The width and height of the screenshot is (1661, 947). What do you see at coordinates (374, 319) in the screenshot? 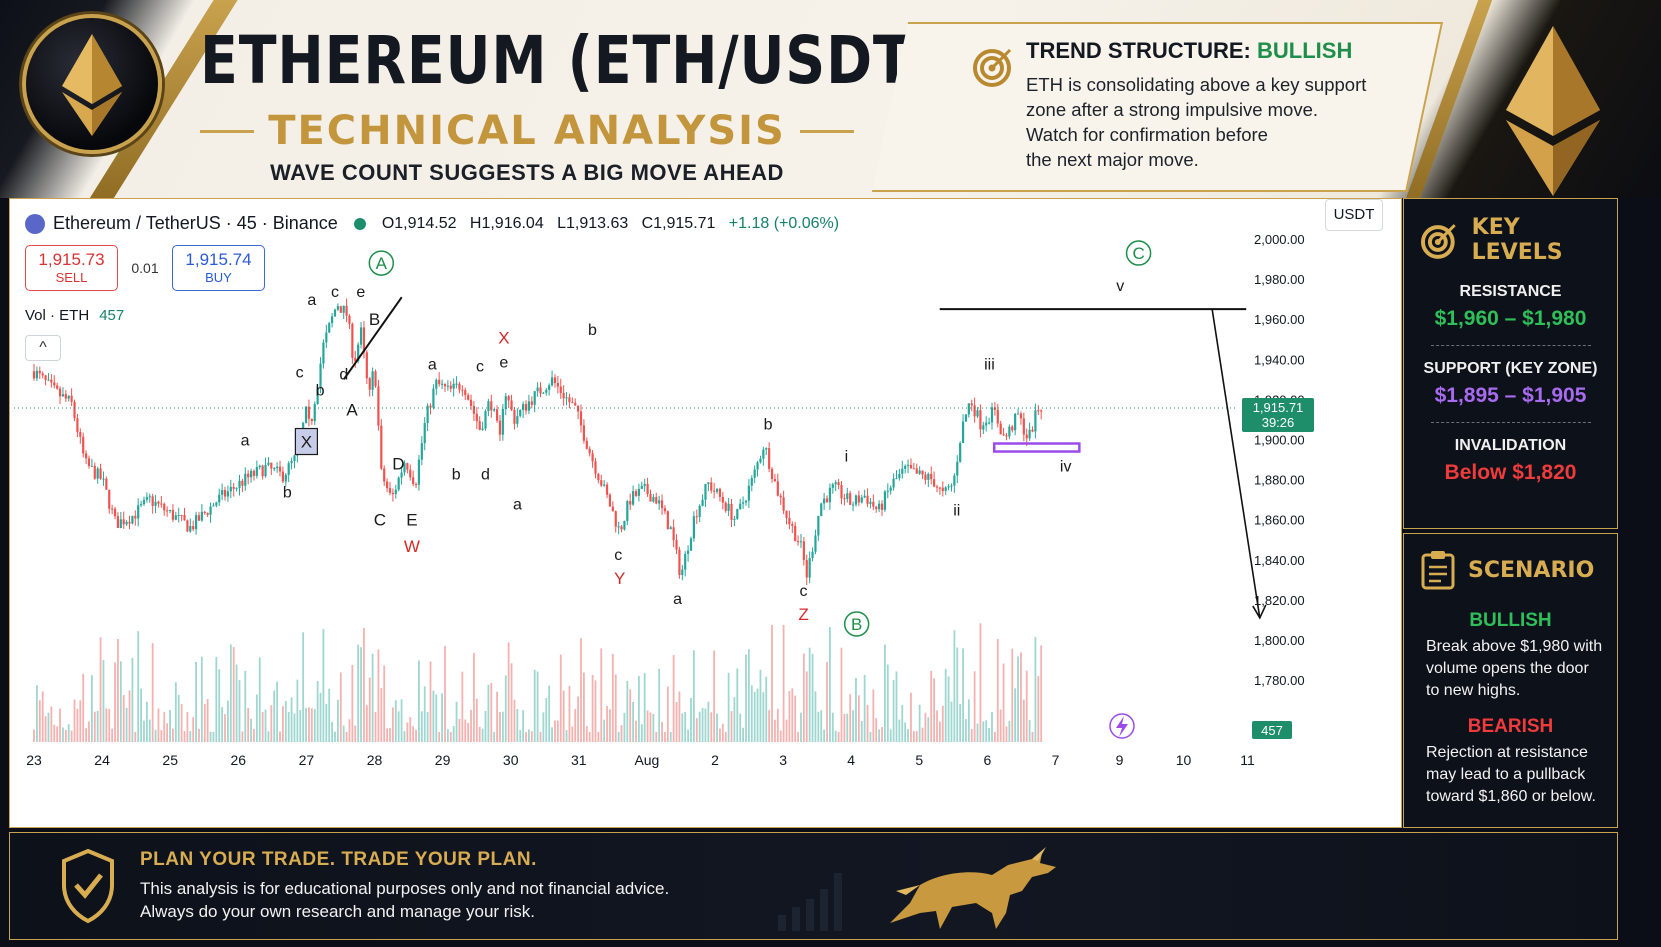
I see `wave-label: B` at bounding box center [374, 319].